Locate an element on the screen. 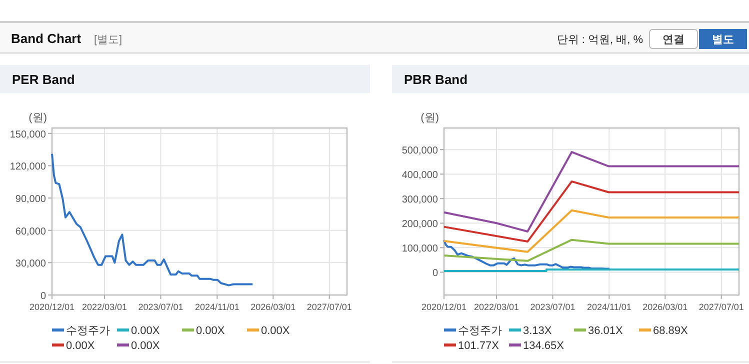  chart-title: PBR Band is located at coordinates (436, 79).